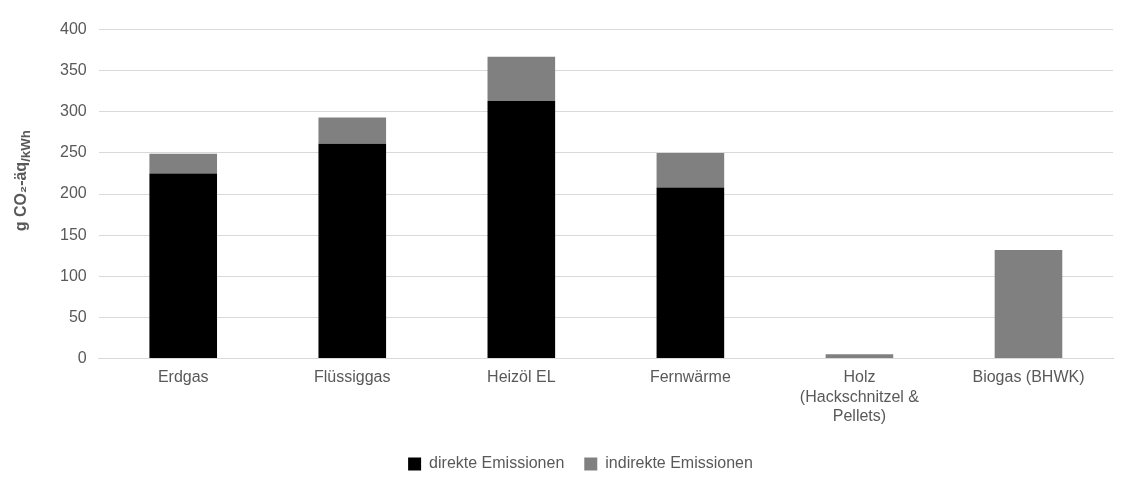 The height and width of the screenshot is (495, 1141). What do you see at coordinates (73, 234) in the screenshot?
I see `y-tick-label: 150` at bounding box center [73, 234].